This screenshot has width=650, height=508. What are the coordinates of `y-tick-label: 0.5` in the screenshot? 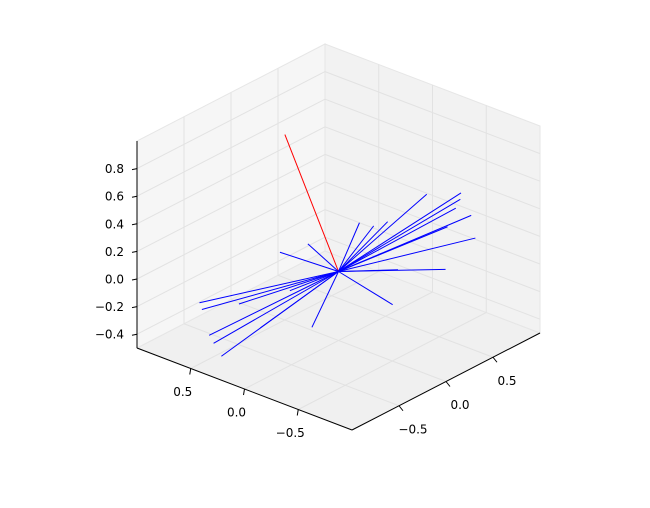 It's located at (182, 392).